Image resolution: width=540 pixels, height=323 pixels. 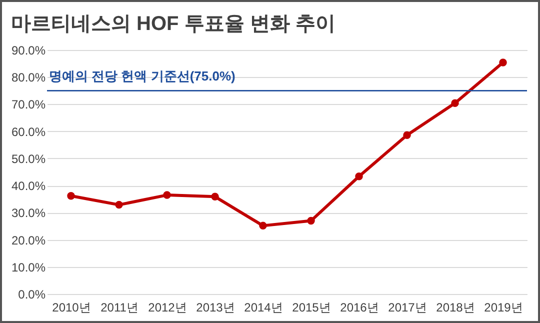 What do you see at coordinates (263, 307) in the screenshot?
I see `x-tick-label: 2014년` at bounding box center [263, 307].